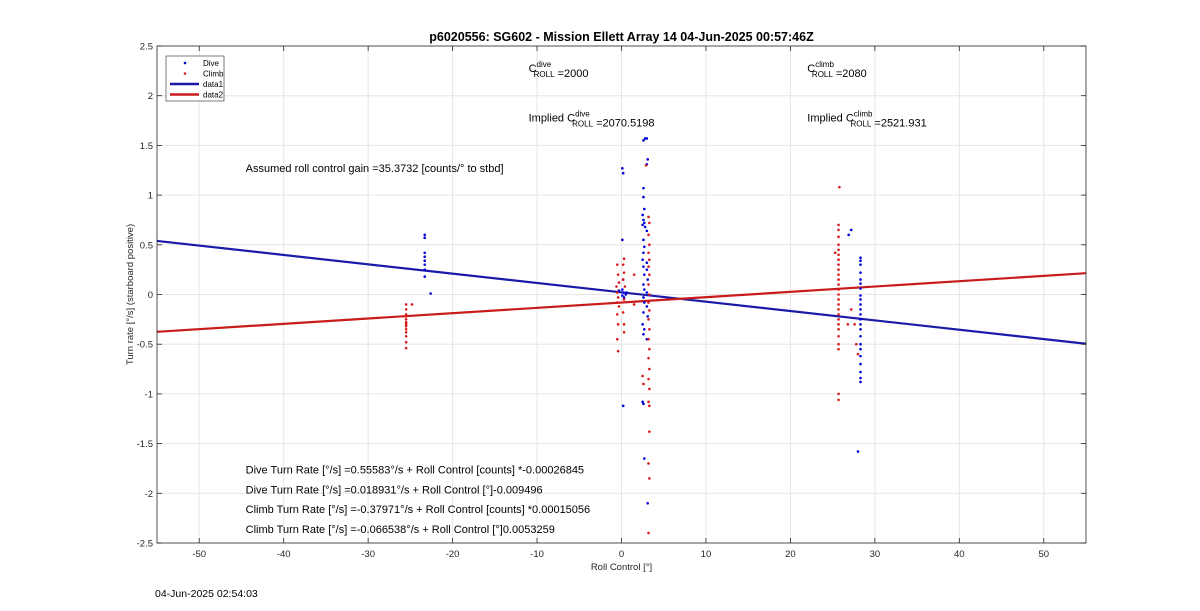  I want to click on x-tick-label: 40, so click(959, 554).